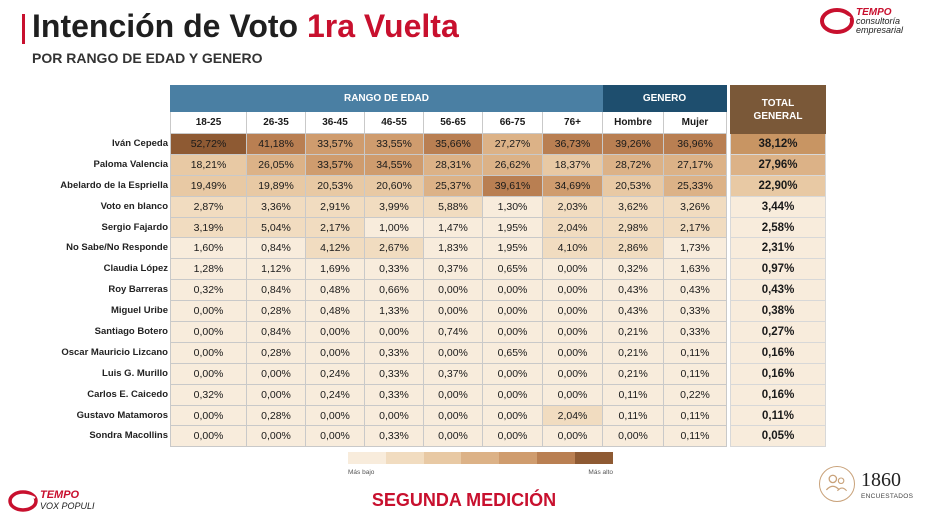  What do you see at coordinates (394, 227) in the screenshot?
I see `age-value-cell: 1,00%` at bounding box center [394, 227].